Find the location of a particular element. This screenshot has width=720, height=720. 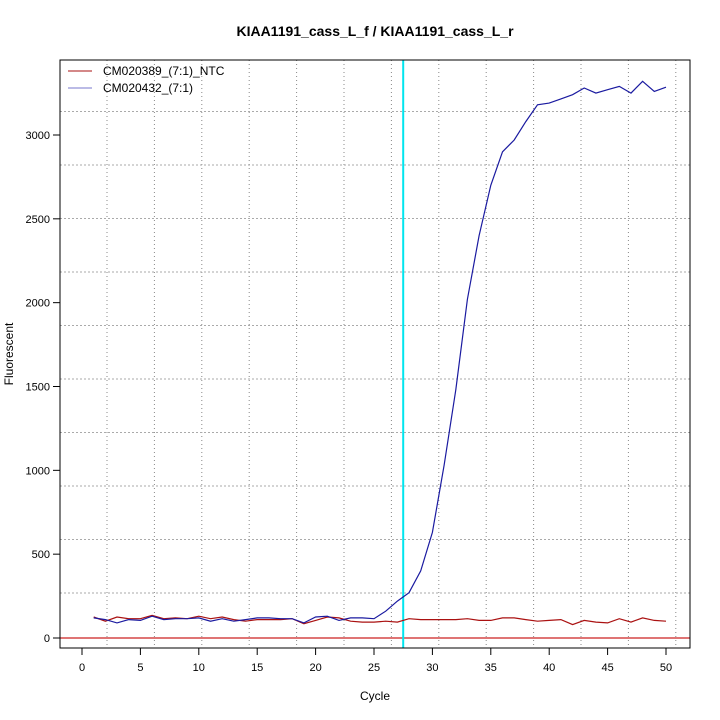

x-tick-label: 35 is located at coordinates (491, 668).